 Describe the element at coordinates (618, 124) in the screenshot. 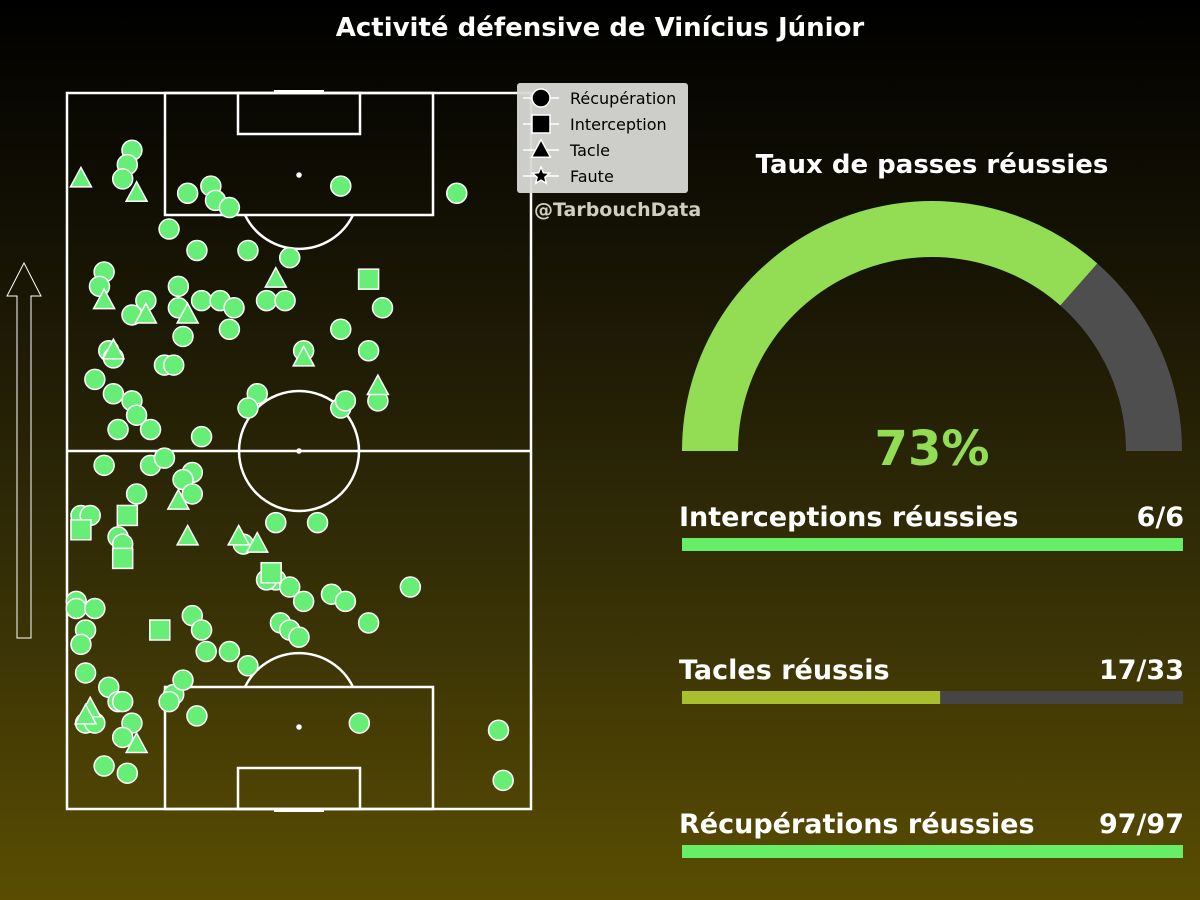

I see `legend-label: Interception` at that location.